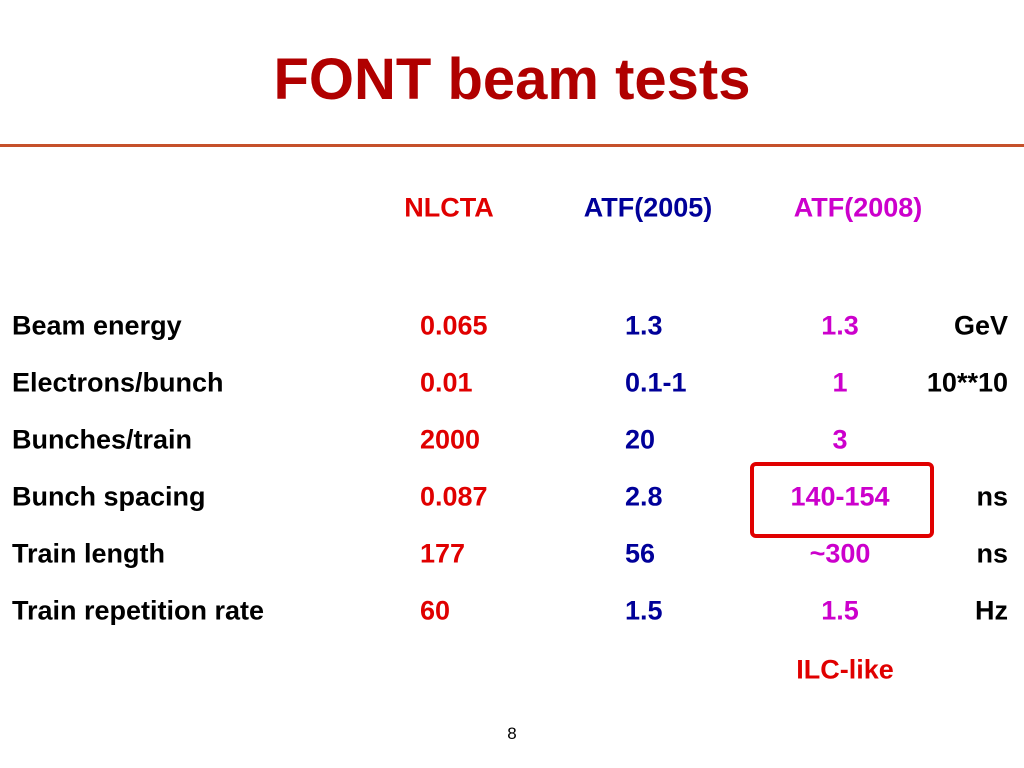  Describe the element at coordinates (512, 733) in the screenshot. I see `page-number: 8` at that location.